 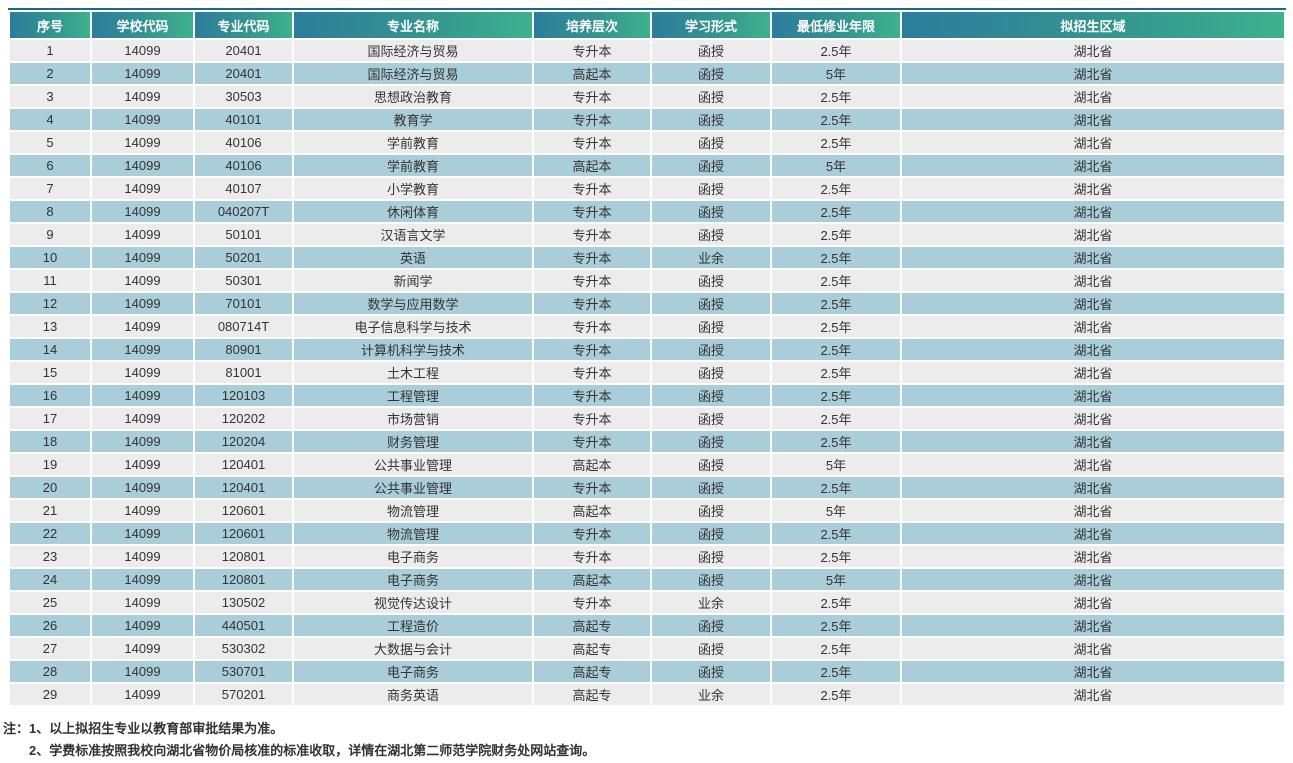 I want to click on cell-major_name: 工程造价, so click(x=413, y=625).